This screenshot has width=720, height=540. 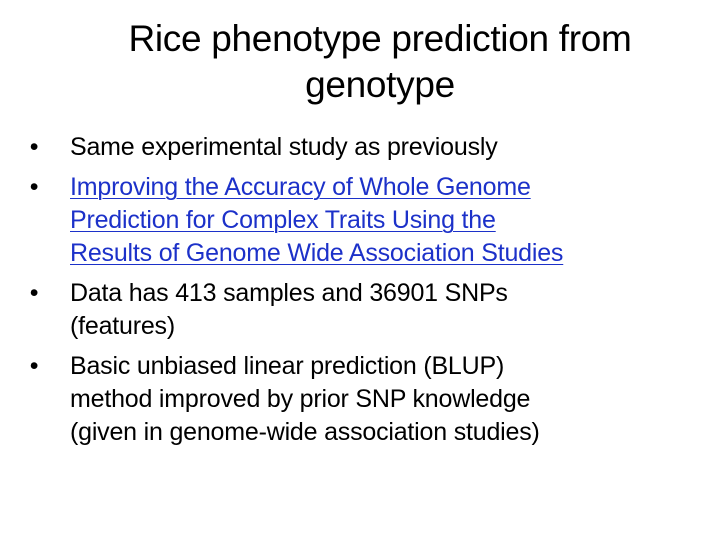 What do you see at coordinates (300, 399) in the screenshot?
I see `bullet-line: method improved by prior SNP knowledge` at bounding box center [300, 399].